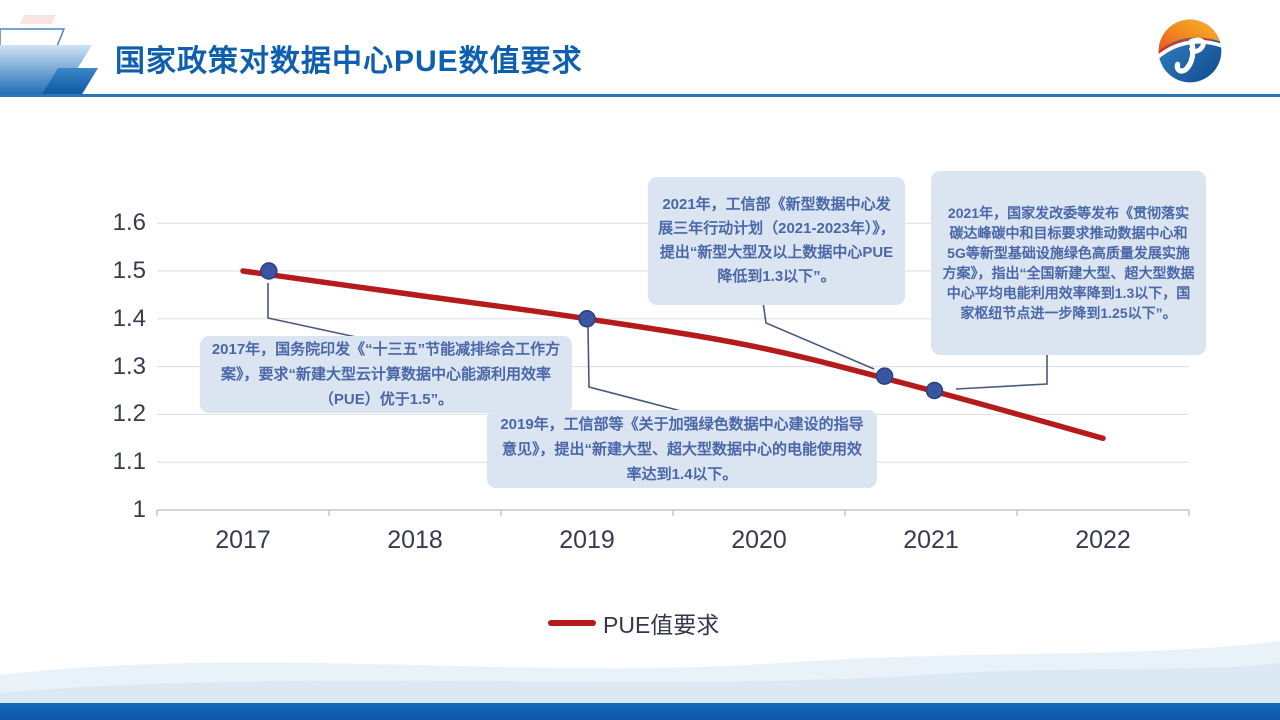 The height and width of the screenshot is (720, 1280). Describe the element at coordinates (111, 360) in the screenshot. I see `y-axis-labels: 1 1.1 1.2 1.3 1.4 1.5 1.6` at that location.